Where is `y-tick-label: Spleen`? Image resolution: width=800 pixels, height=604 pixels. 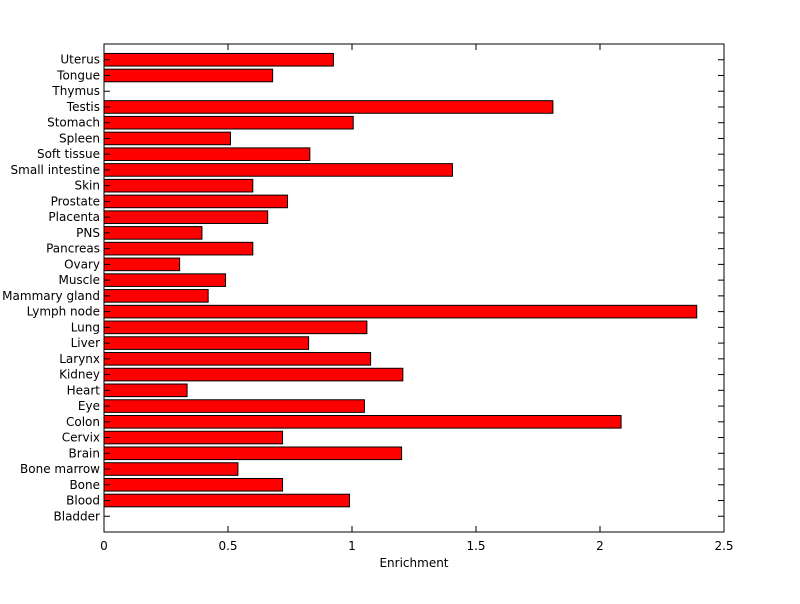
y-tick-label: Spleen is located at coordinates (79, 138).